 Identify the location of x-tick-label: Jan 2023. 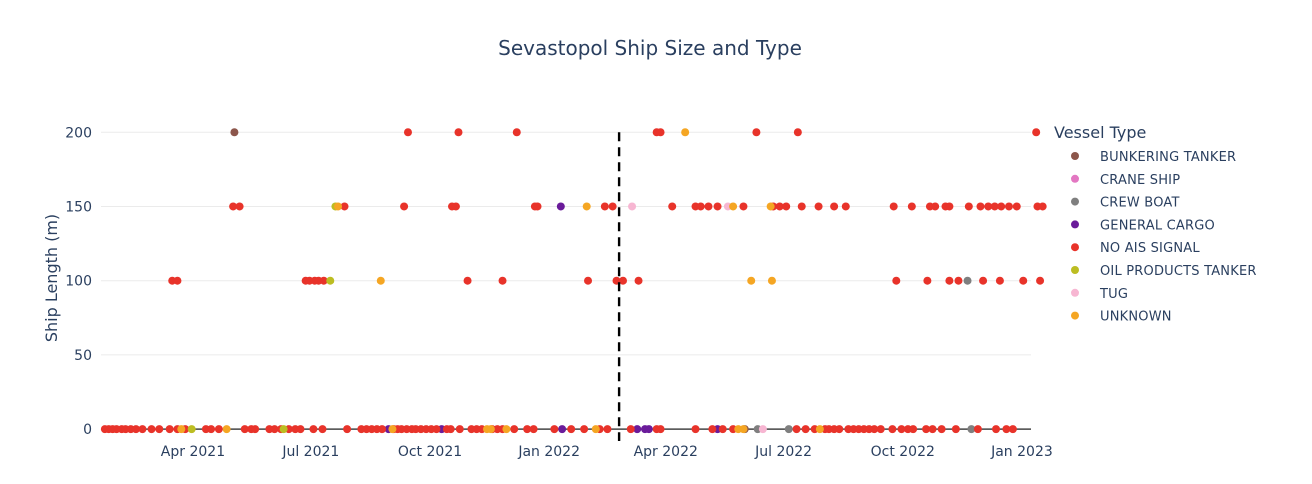
(1021, 452).